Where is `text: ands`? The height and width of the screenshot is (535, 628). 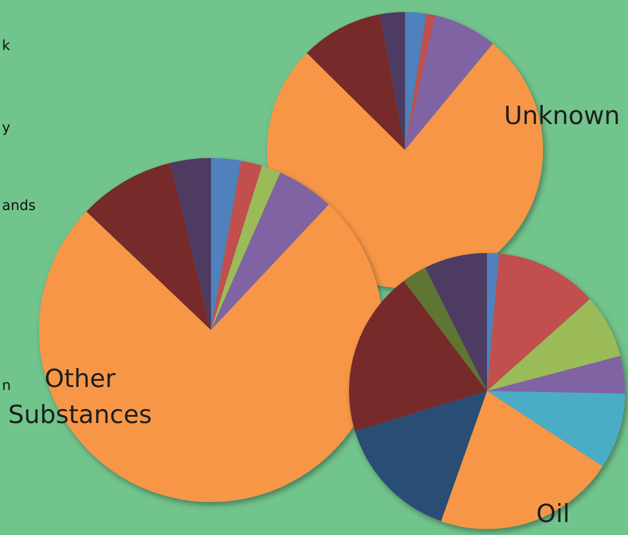
text: ands is located at coordinates (19, 206).